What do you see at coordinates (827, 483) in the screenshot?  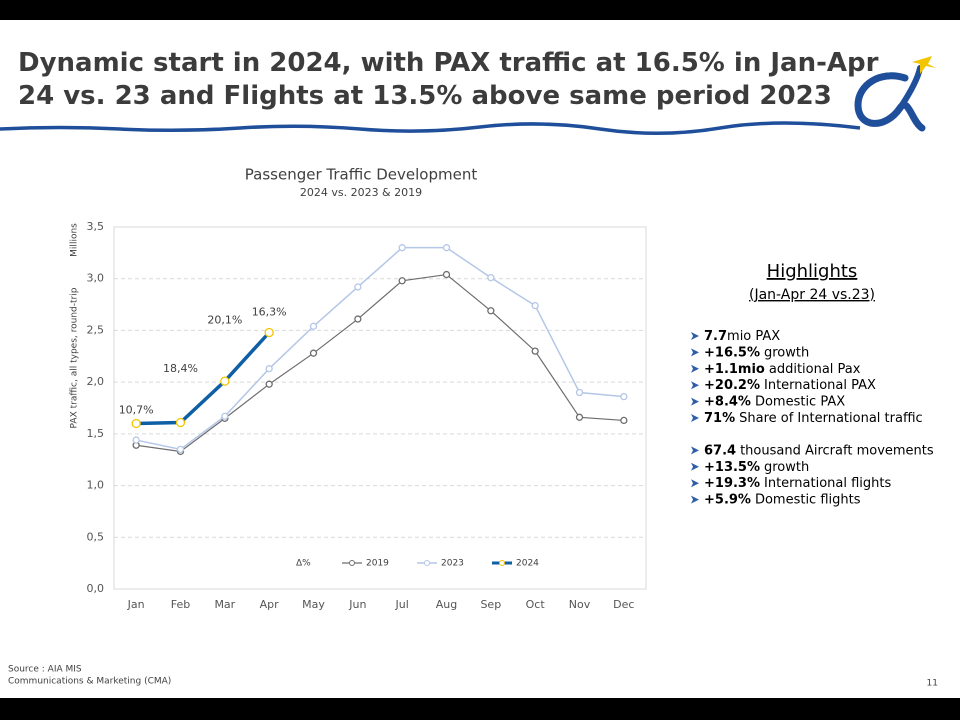 I see `highlight-text: International flights` at bounding box center [827, 483].